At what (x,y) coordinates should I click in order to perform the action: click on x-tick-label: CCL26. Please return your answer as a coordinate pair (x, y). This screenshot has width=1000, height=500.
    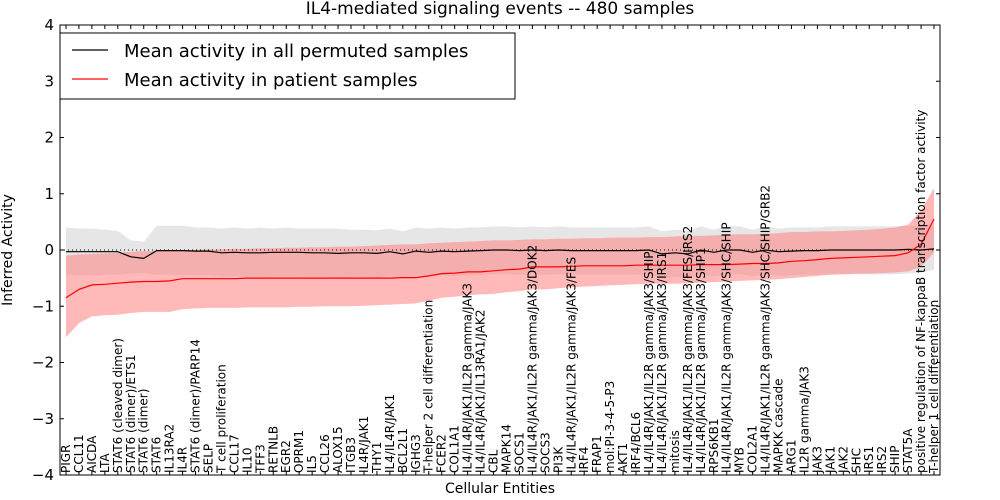
    Looking at the image, I should click on (325, 453).